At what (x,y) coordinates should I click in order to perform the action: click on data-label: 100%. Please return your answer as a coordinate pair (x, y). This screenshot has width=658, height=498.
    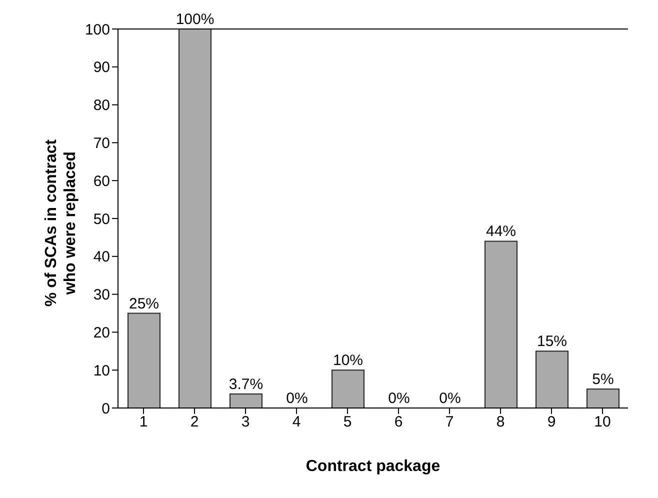
    Looking at the image, I should click on (195, 19).